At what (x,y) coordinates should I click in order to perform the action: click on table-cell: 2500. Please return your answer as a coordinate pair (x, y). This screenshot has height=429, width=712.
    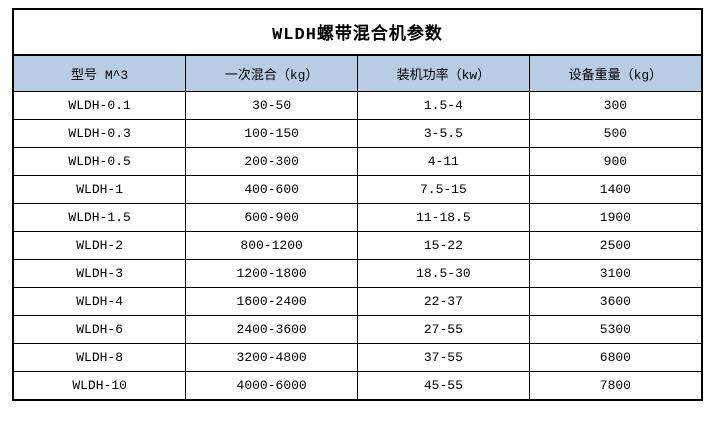
    Looking at the image, I should click on (614, 245).